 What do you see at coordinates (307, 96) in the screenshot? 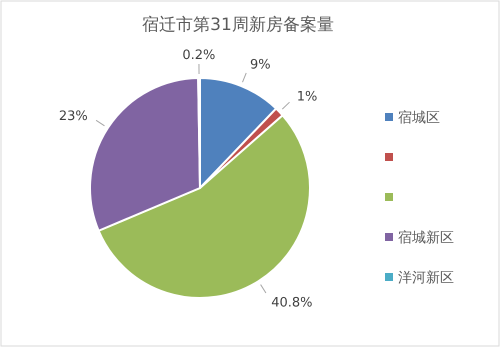
I see `data-label: 1%` at bounding box center [307, 96].